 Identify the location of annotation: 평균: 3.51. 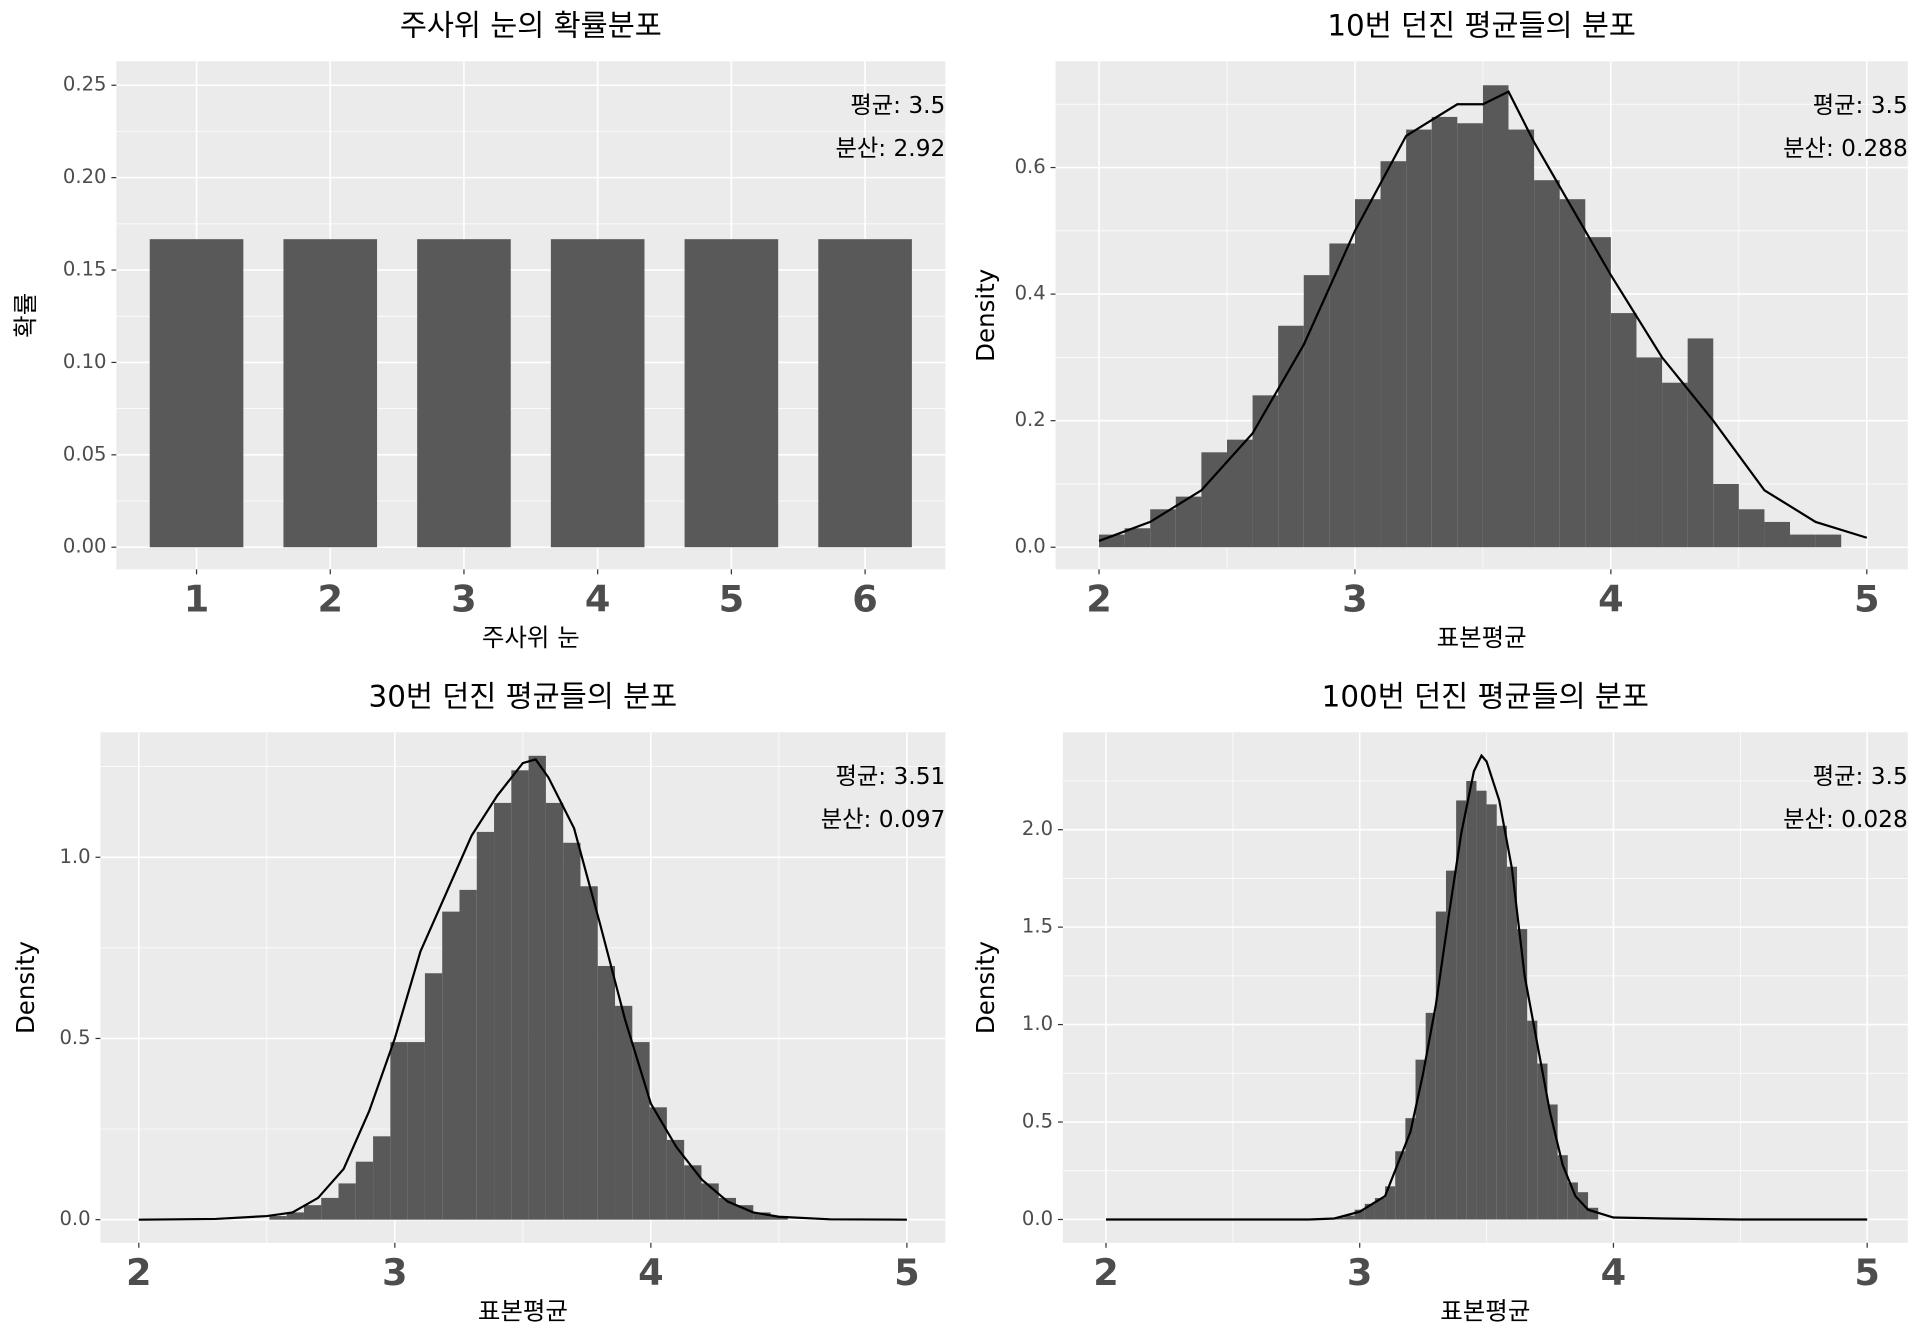
(891, 776).